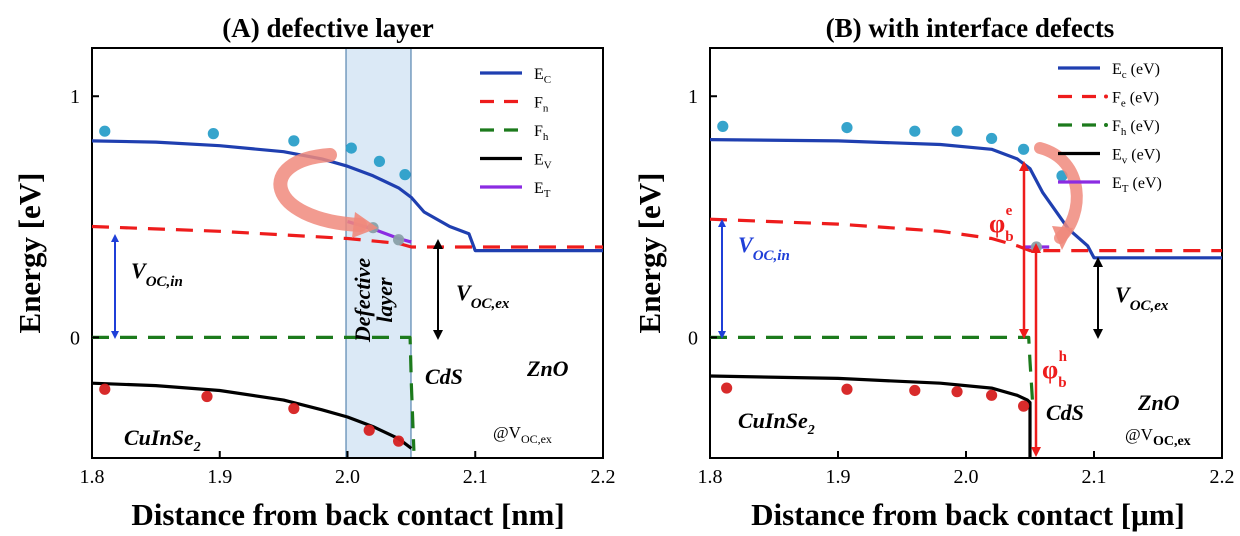 Image resolution: width=1240 pixels, height=536 pixels. Describe the element at coordinates (1062, 238) in the screenshot. I see `interface-transition-arrow-head` at that location.